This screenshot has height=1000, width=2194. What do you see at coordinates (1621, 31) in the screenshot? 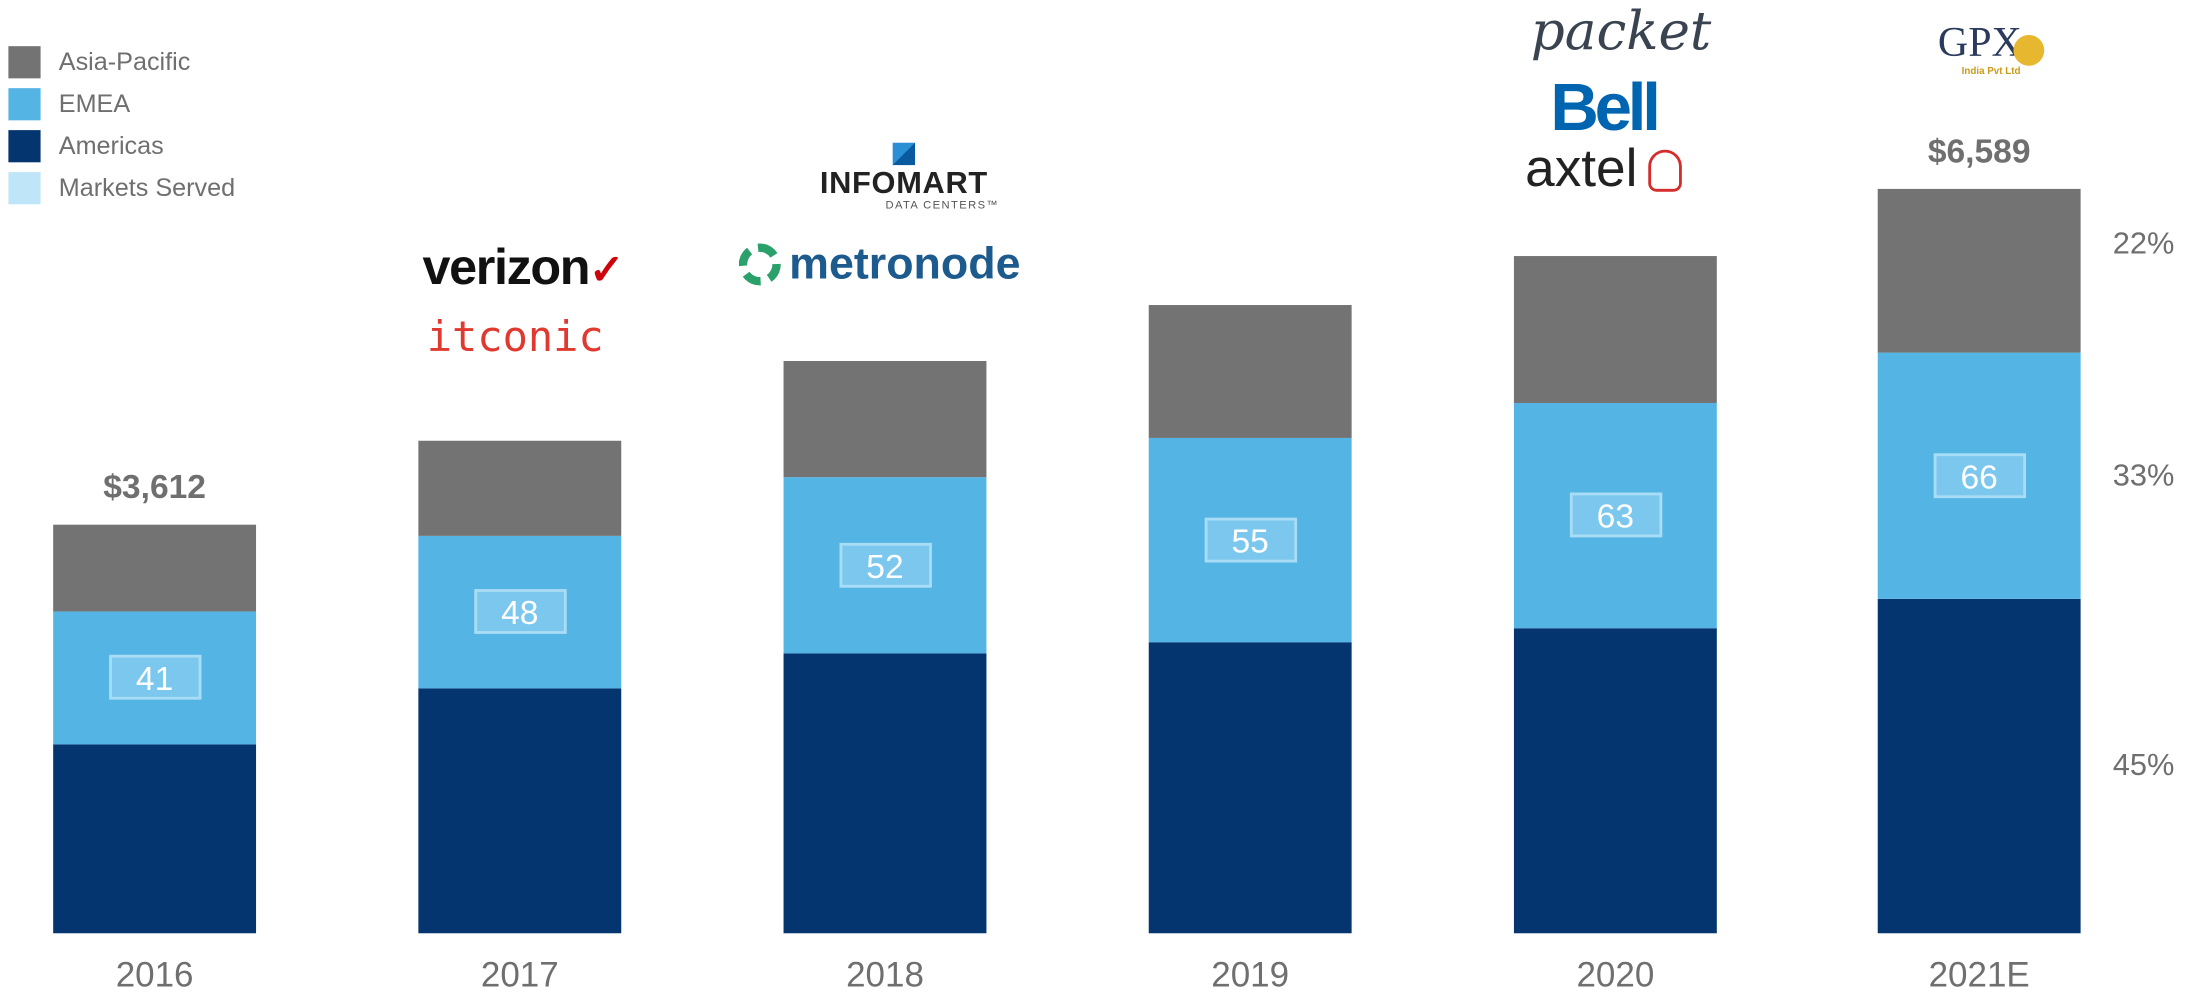
I see `packet-logo: packet` at bounding box center [1621, 31].